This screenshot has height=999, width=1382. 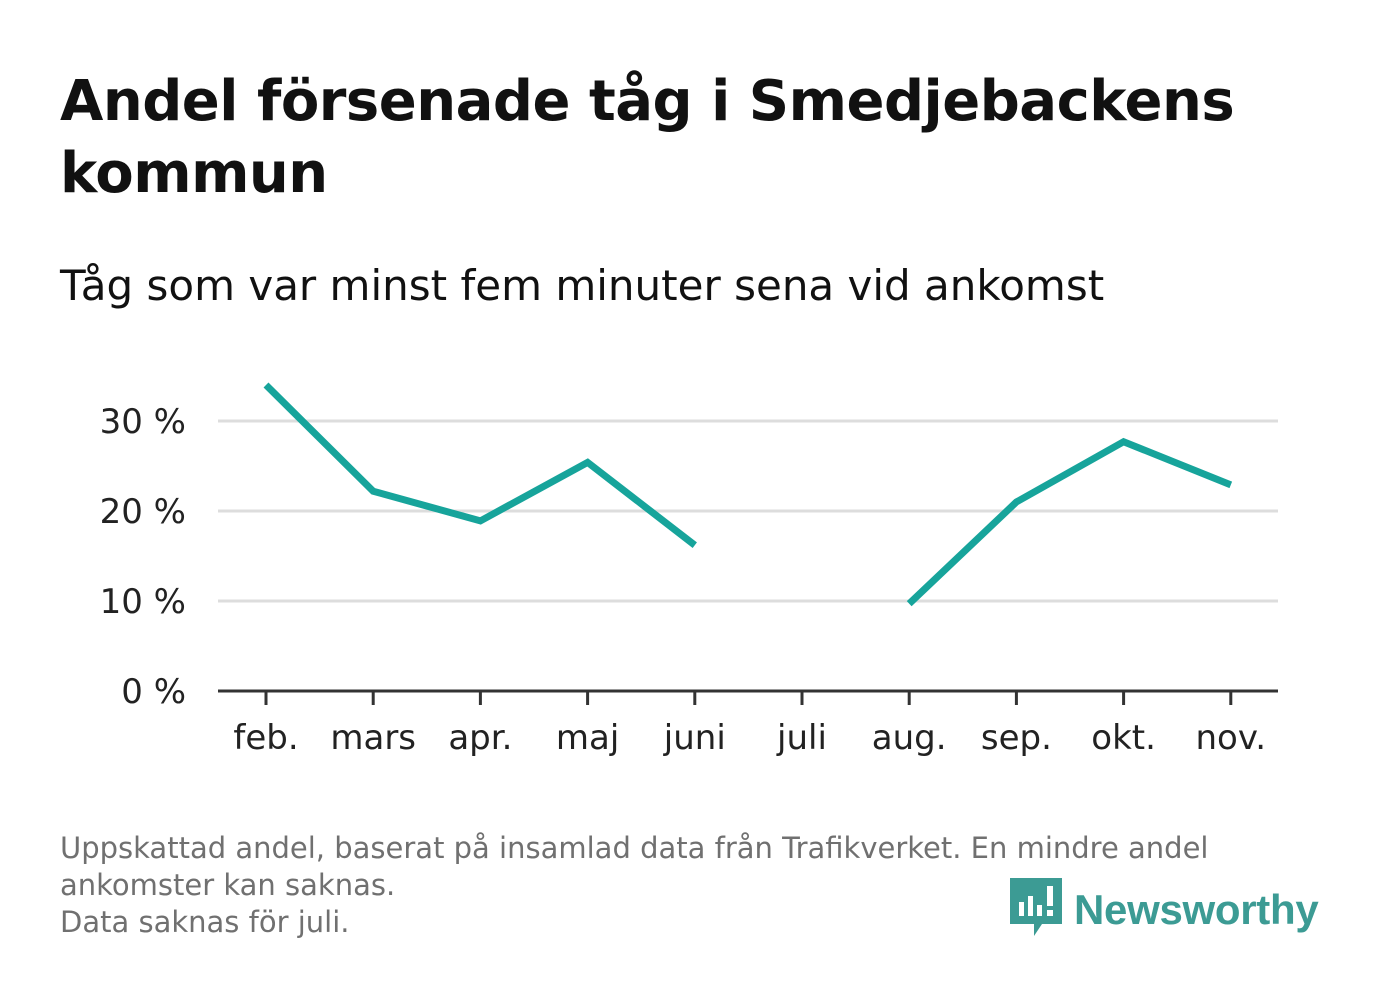 What do you see at coordinates (694, 738) in the screenshot?
I see `x-tick-label: juni` at bounding box center [694, 738].